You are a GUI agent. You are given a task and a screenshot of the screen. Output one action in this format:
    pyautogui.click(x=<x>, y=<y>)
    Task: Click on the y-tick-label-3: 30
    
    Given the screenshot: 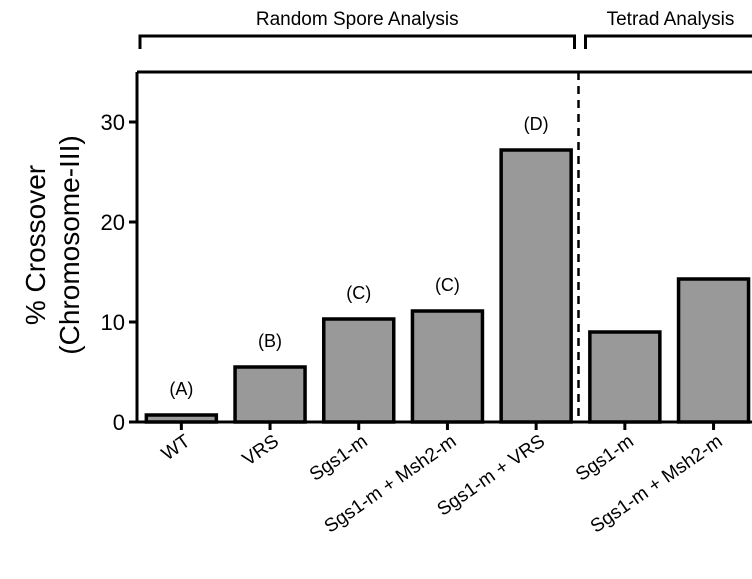 What is the action you would take?
    pyautogui.click(x=113, y=122)
    